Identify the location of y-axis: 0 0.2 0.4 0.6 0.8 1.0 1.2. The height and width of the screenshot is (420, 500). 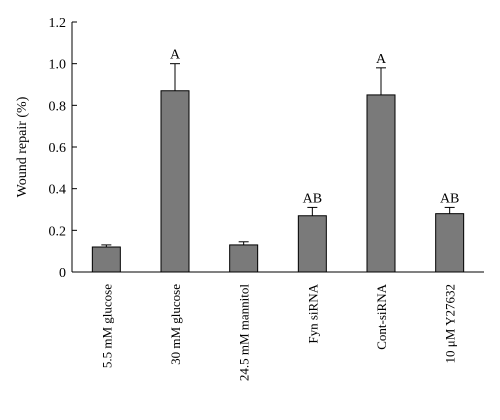
(63, 148).